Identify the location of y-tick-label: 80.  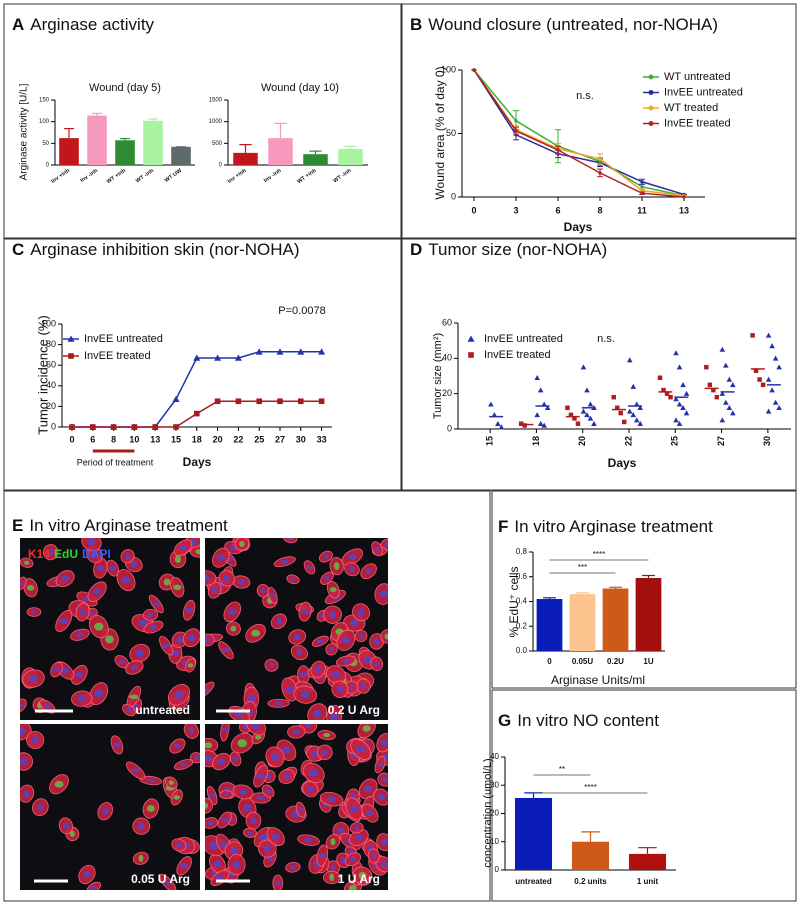
(51, 344).